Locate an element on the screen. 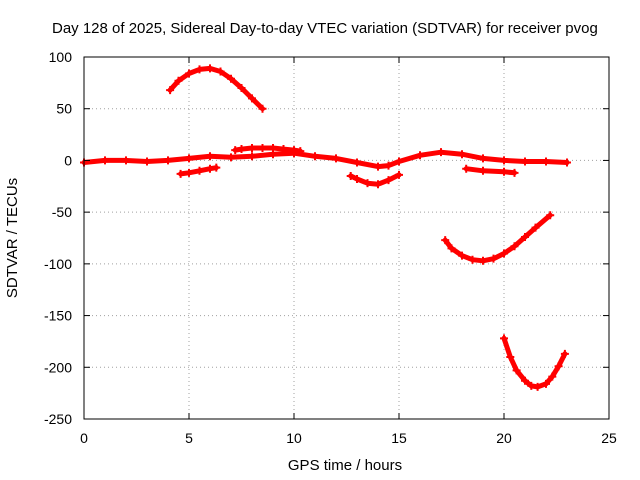 Image resolution: width=640 pixels, height=480 pixels. y-tick-label: -100 is located at coordinates (58, 264).